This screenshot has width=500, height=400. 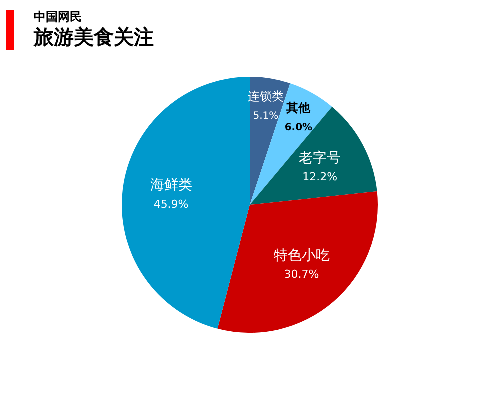 What do you see at coordinates (94, 37) in the screenshot?
I see `chart-title: 旅游美食关注` at bounding box center [94, 37].